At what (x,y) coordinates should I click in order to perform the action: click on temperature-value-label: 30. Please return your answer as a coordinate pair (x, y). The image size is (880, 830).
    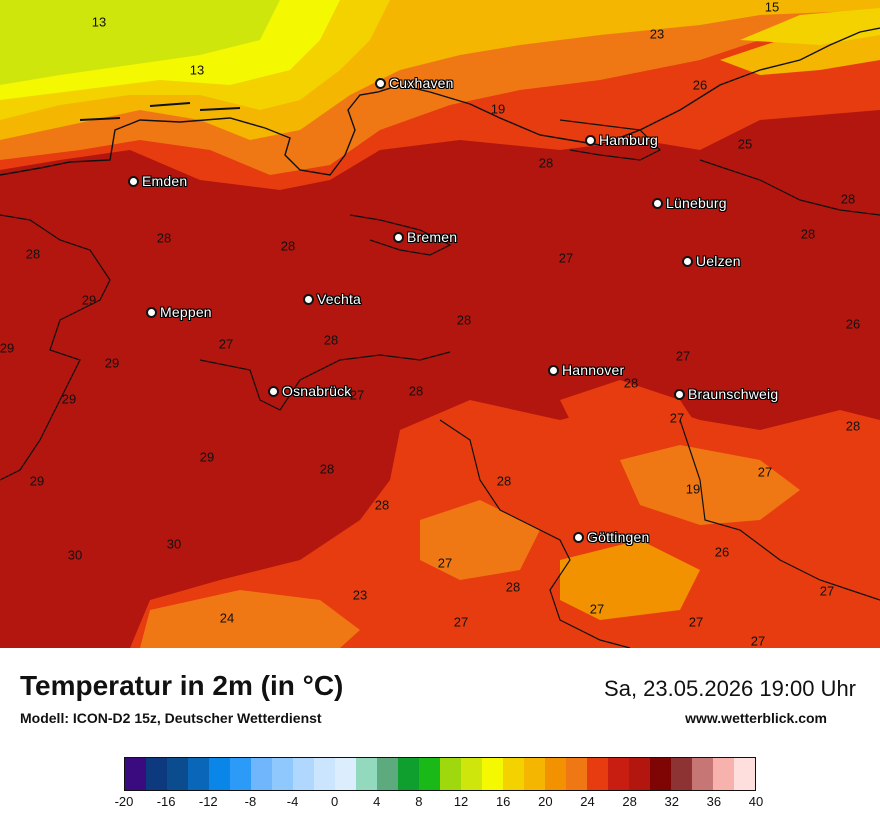
    Looking at the image, I should click on (75, 555).